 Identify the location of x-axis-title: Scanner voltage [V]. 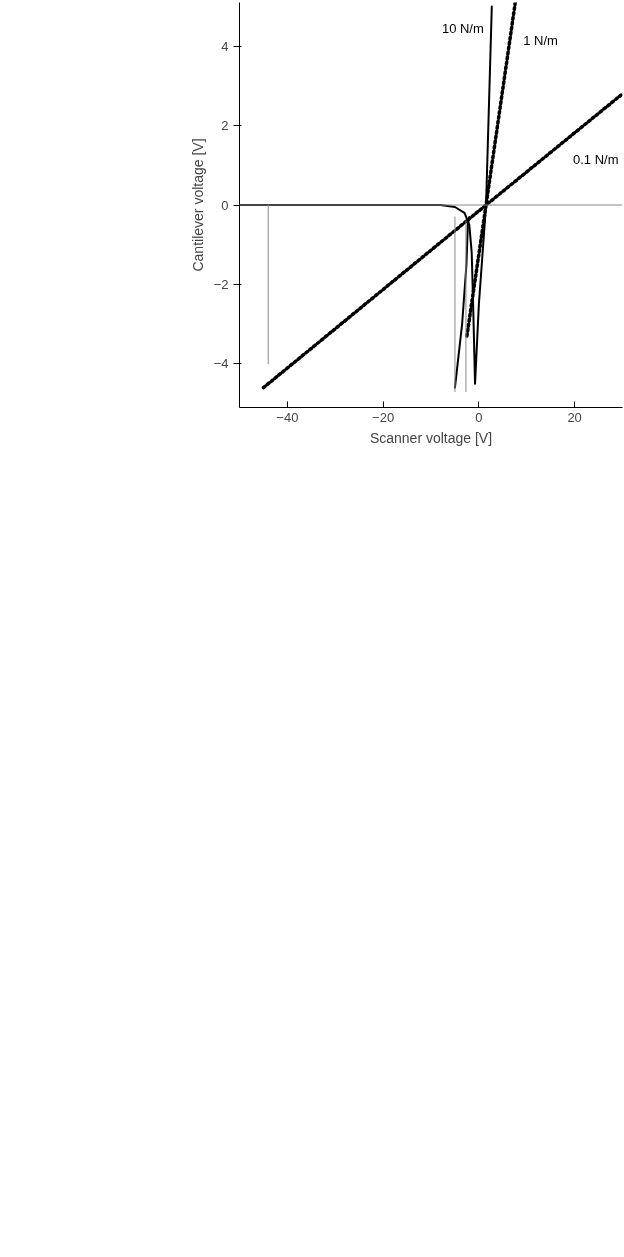
(431, 437).